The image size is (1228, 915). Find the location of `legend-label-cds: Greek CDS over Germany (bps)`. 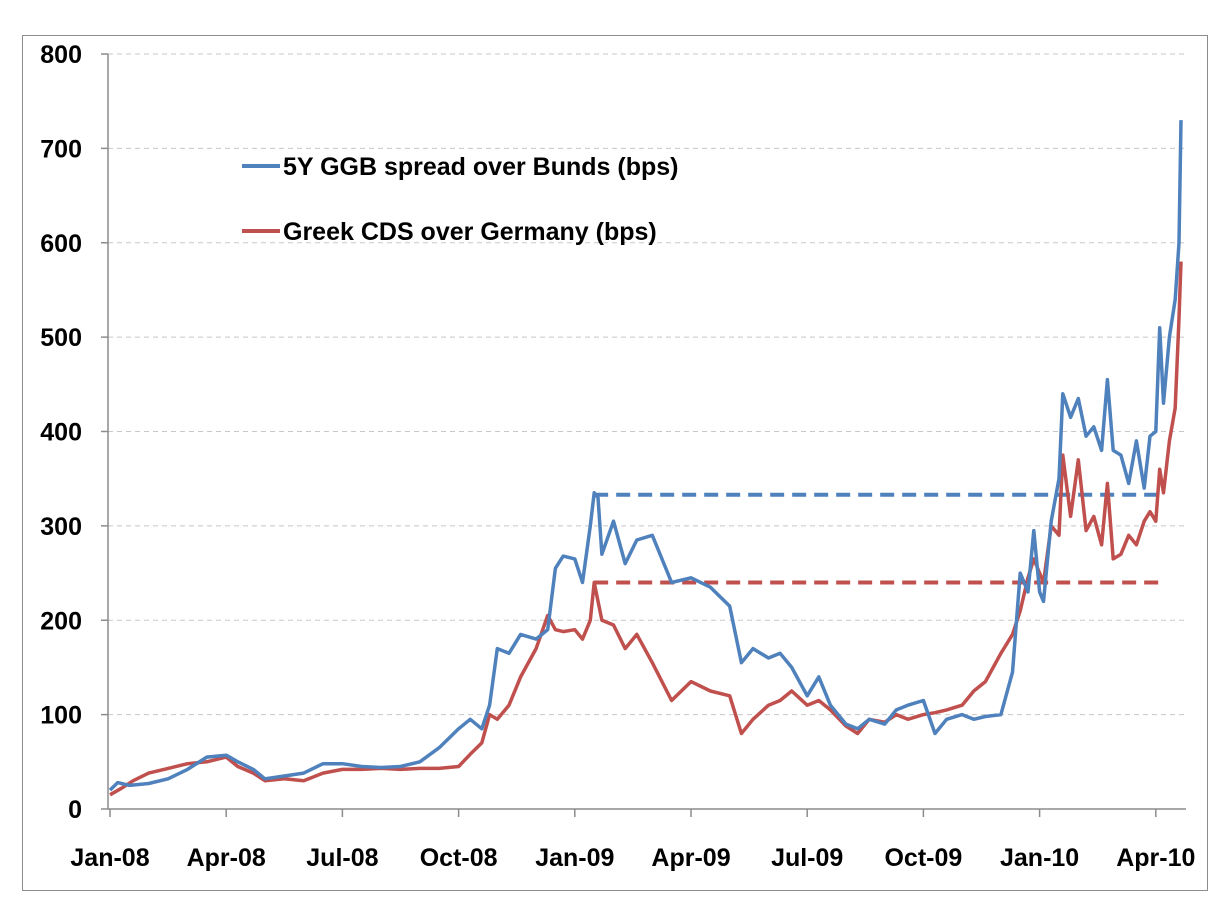

legend-label-cds: Greek CDS over Germany (bps) is located at coordinates (470, 232).